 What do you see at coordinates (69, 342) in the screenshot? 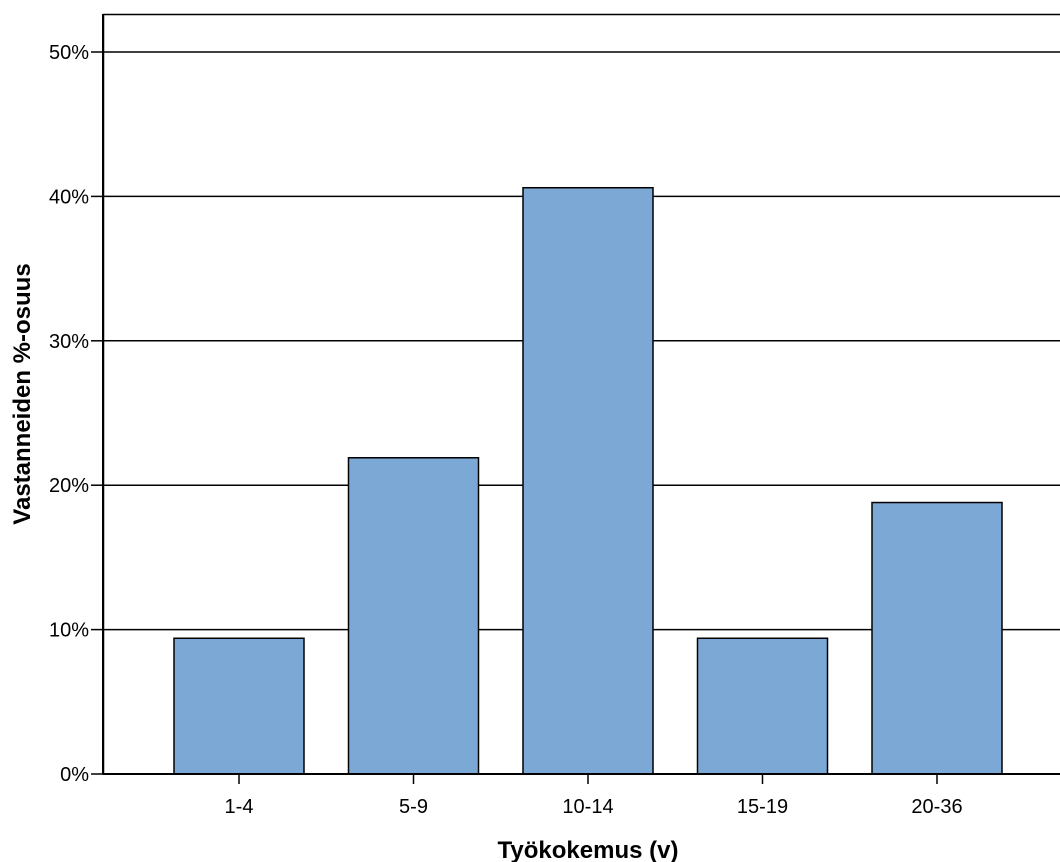
I see `y-tick-label: 30%` at bounding box center [69, 342].